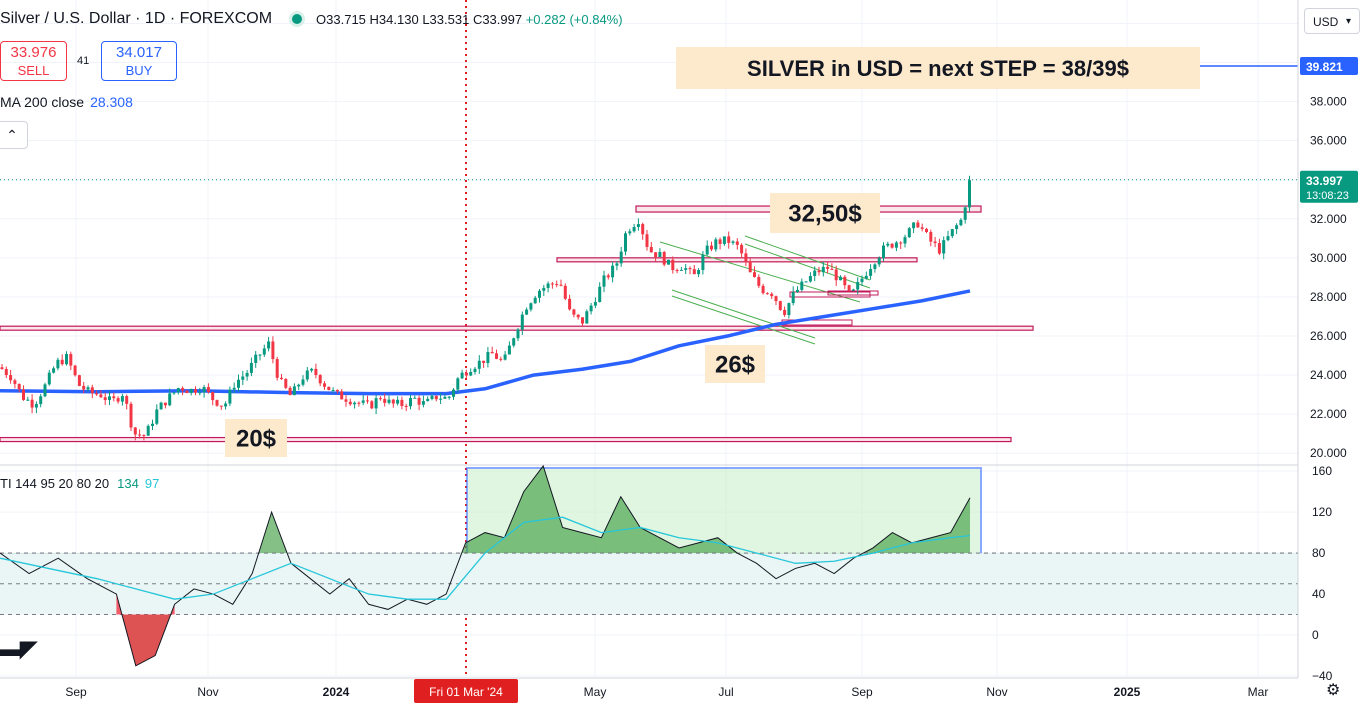 The height and width of the screenshot is (703, 1369). I want to click on buy-button: 34.017 BUY, so click(139, 61).